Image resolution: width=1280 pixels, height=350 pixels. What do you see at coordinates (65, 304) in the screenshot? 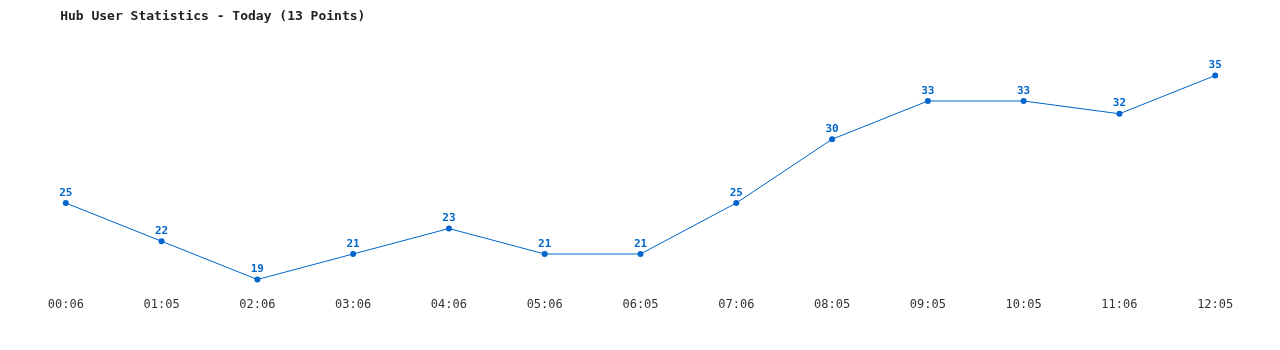
I see `x-tick-label: 00:06` at bounding box center [65, 304].